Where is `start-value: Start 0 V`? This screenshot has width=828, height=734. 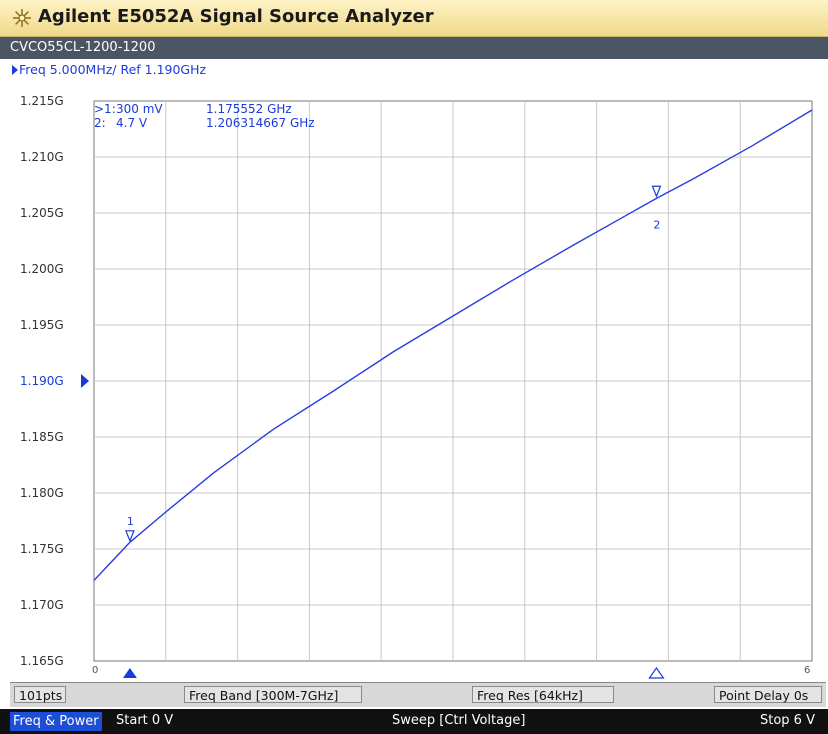 start-value: Start 0 V is located at coordinates (145, 720).